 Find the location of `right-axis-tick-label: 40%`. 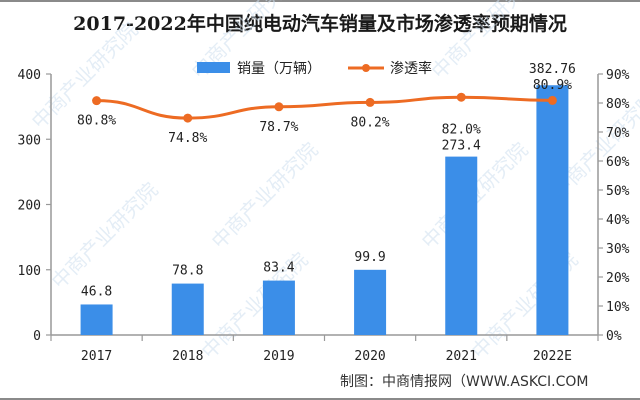

right-axis-tick-label: 40% is located at coordinates (618, 220).